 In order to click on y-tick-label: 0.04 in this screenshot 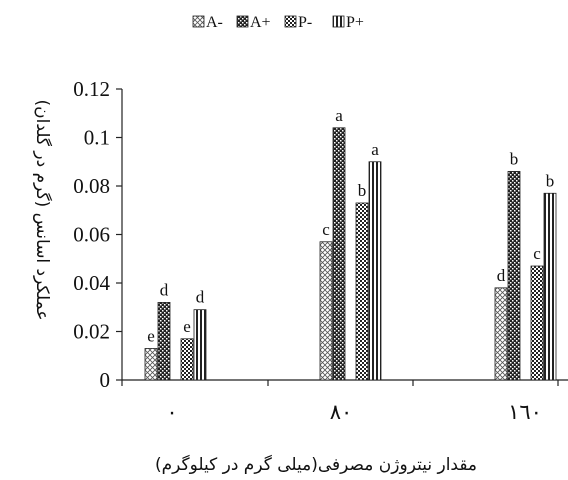, I will do `click(91, 283)`.